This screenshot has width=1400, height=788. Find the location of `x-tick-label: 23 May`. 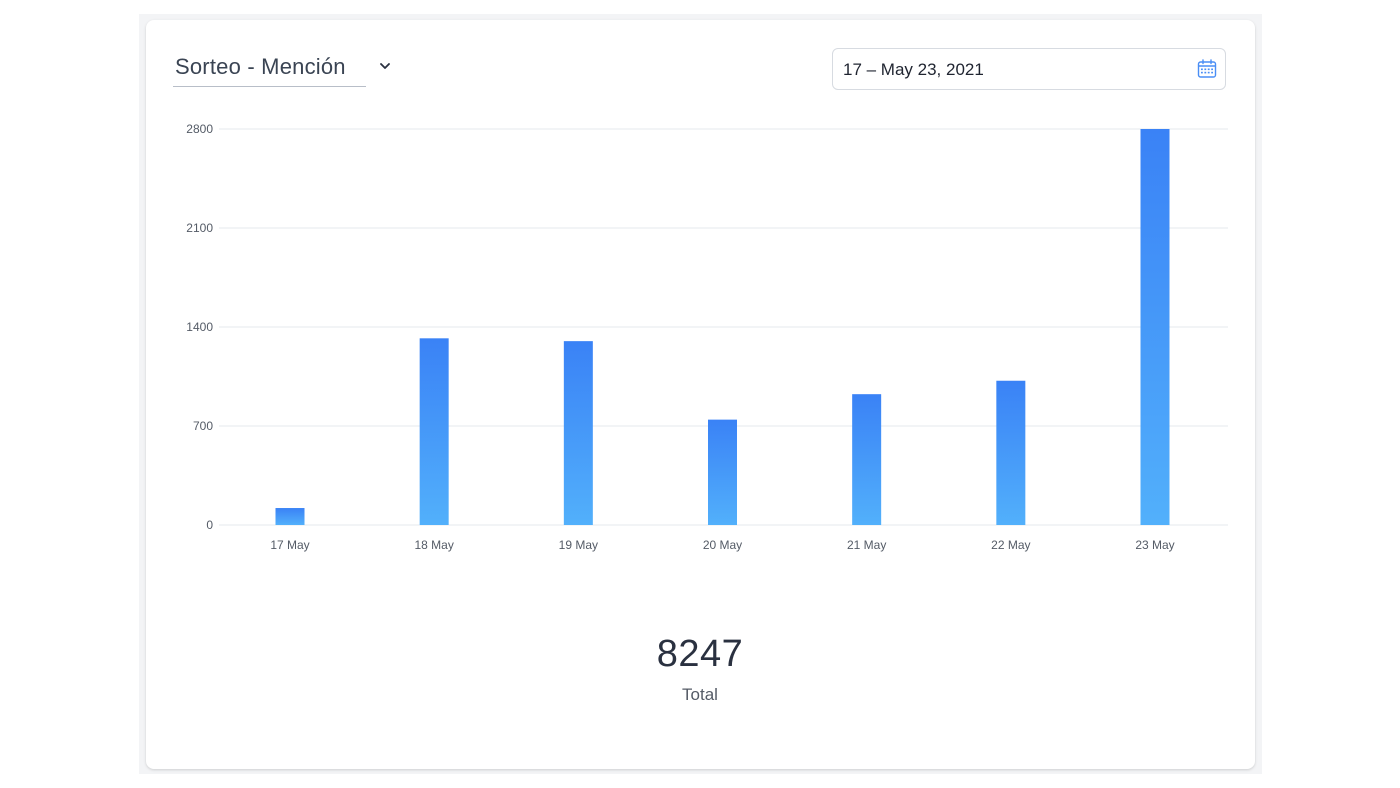

x-tick-label: 23 May is located at coordinates (1154, 545).